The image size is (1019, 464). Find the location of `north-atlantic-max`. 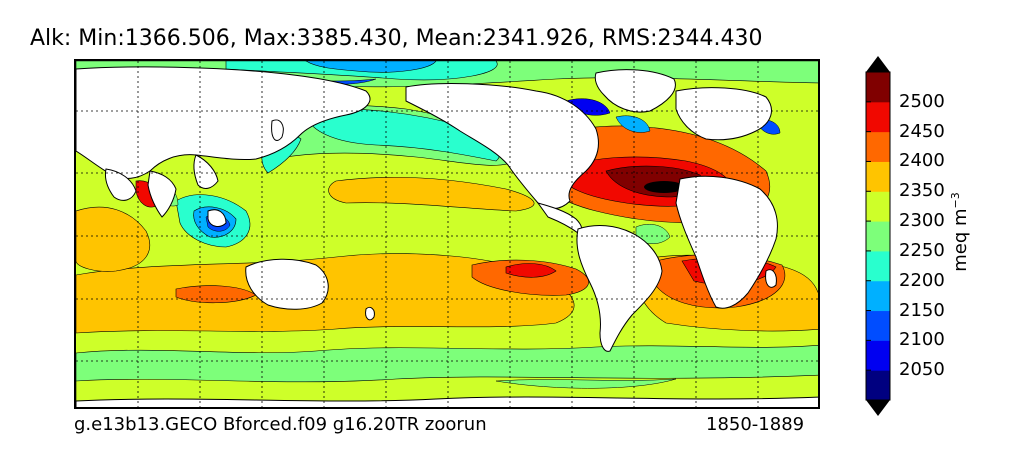

north-atlantic-max is located at coordinates (664, 187).